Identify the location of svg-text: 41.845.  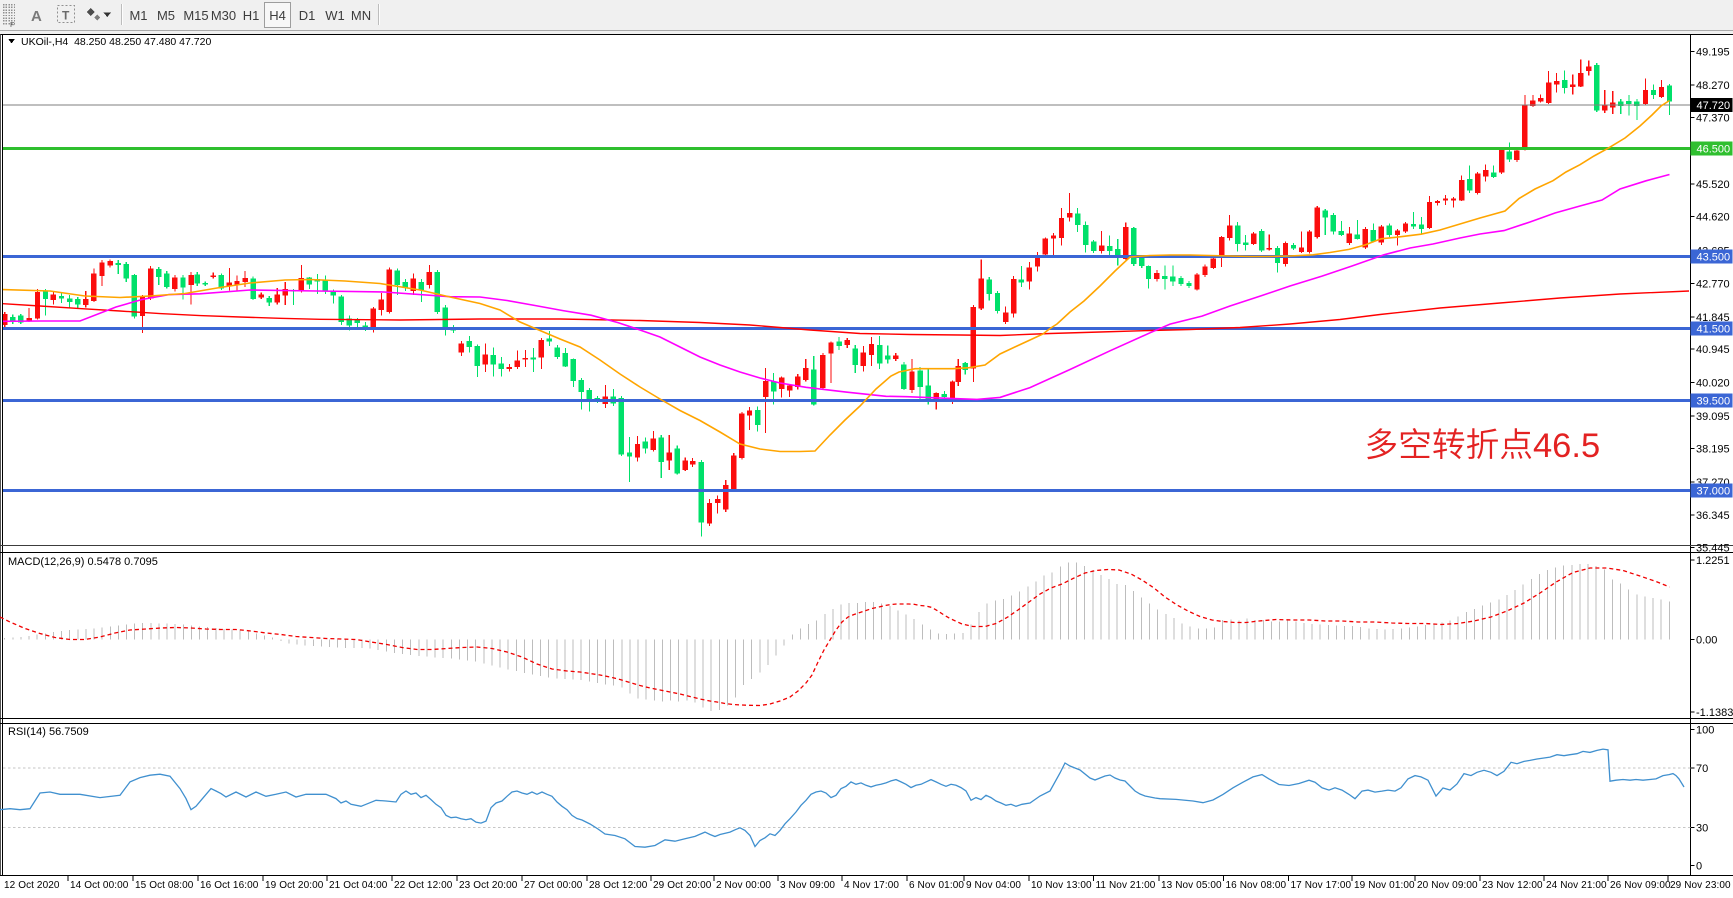
(1713, 318).